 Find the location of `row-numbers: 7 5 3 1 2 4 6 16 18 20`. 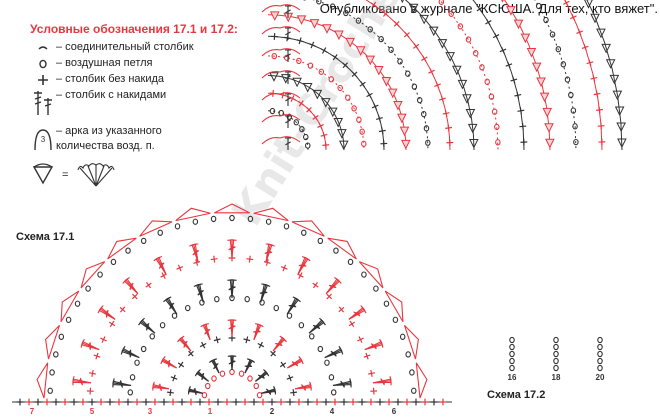

row-numbers: 7 5 3 1 2 4 6 16 18 20 is located at coordinates (317, 394).